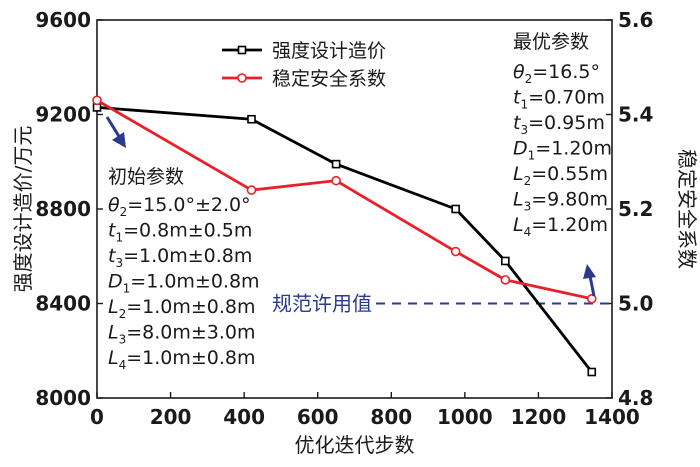 The height and width of the screenshot is (467, 700). Describe the element at coordinates (63, 304) in the screenshot. I see `y-left-tick-label: 8400` at that location.